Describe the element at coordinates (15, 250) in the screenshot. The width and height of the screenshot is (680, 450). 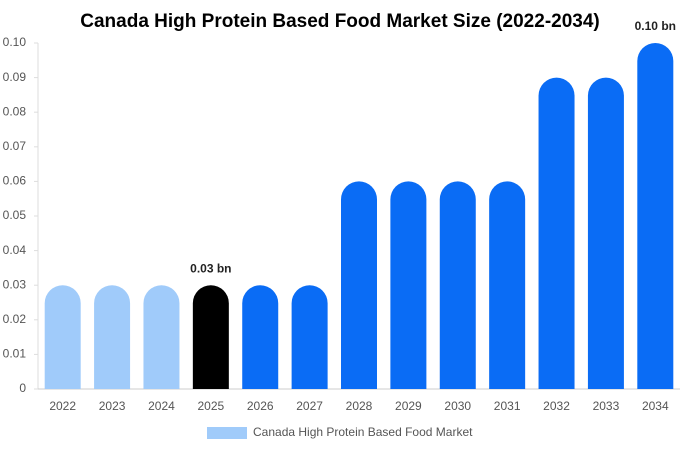
I see `y-tick-label: 0.04` at that location.